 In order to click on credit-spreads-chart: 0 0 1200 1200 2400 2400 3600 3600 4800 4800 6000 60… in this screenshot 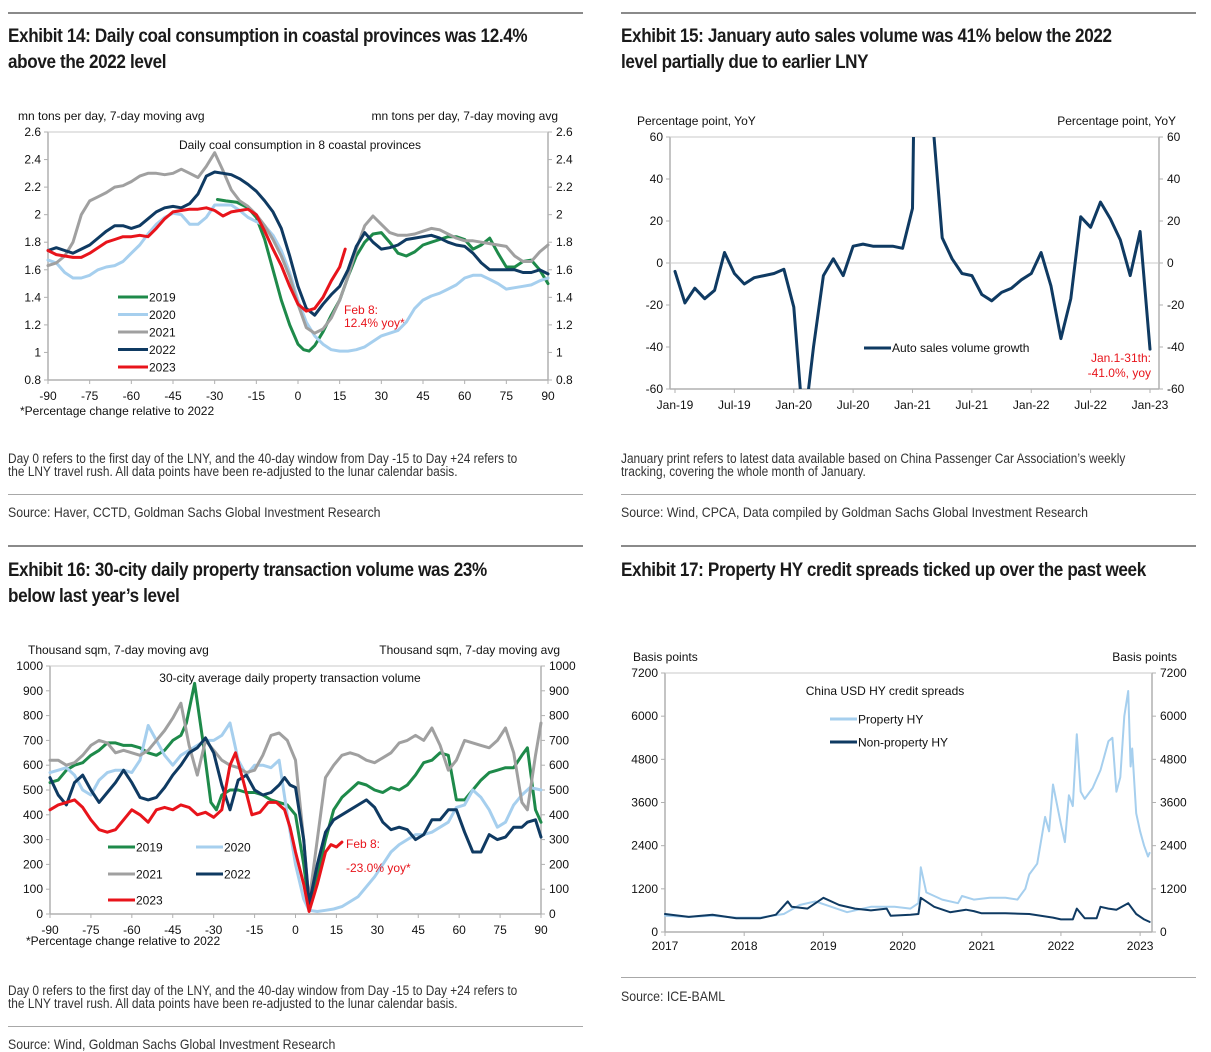, I will do `click(909, 801)`.